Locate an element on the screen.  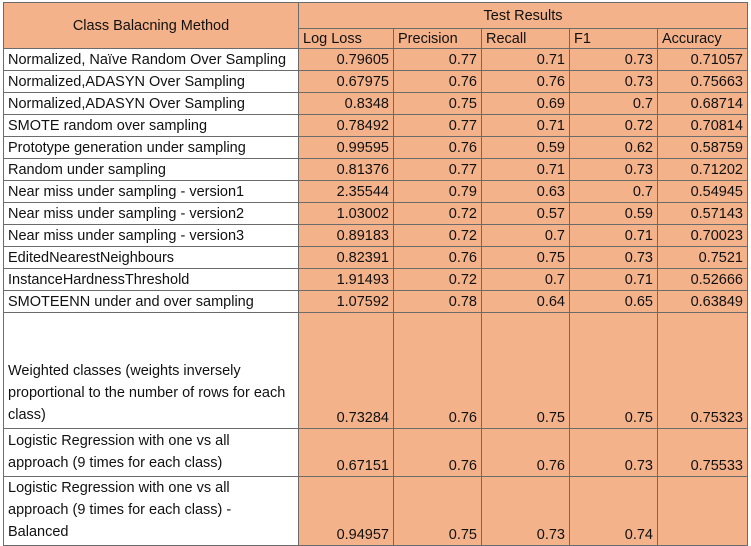
accuracy-cell: 0.70023 is located at coordinates (702, 235).